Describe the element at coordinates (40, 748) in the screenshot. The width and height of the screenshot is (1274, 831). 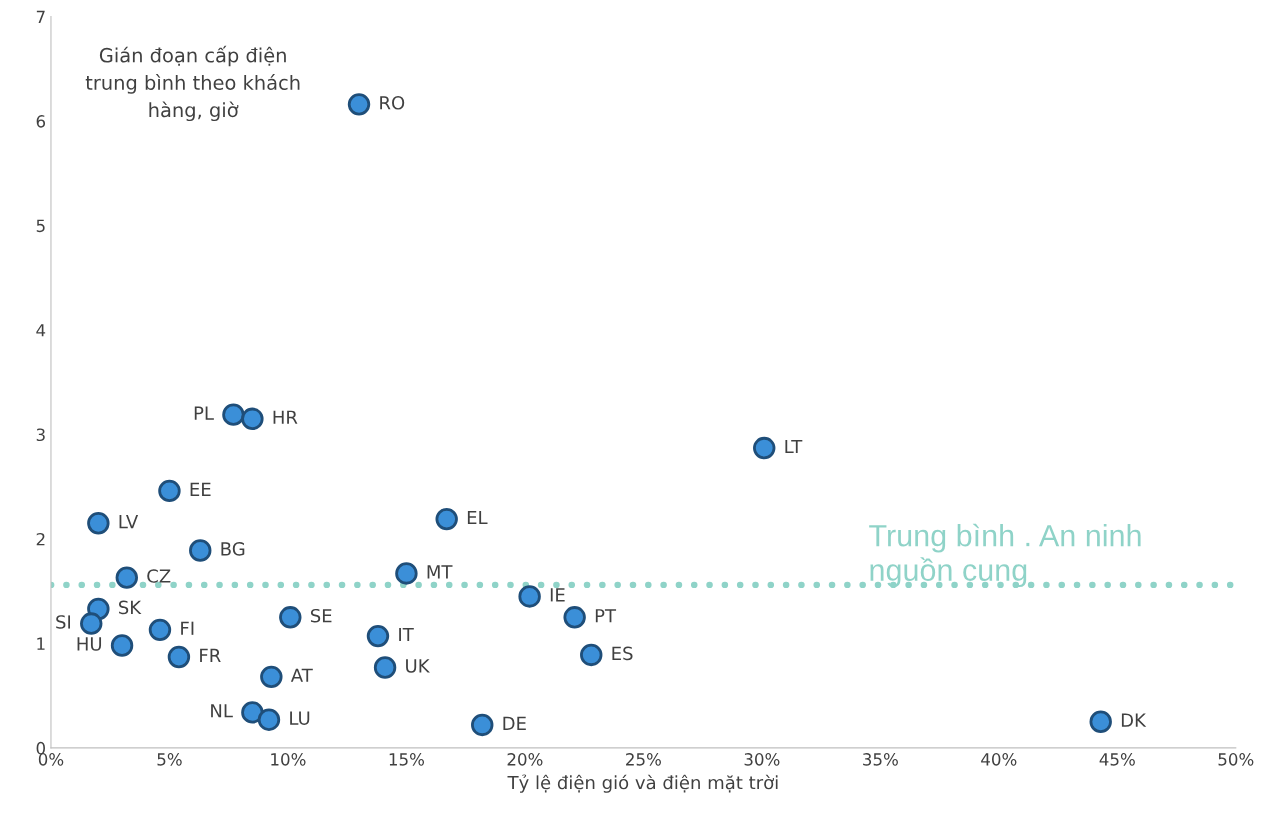
I see `y-tick-label: 0` at that location.